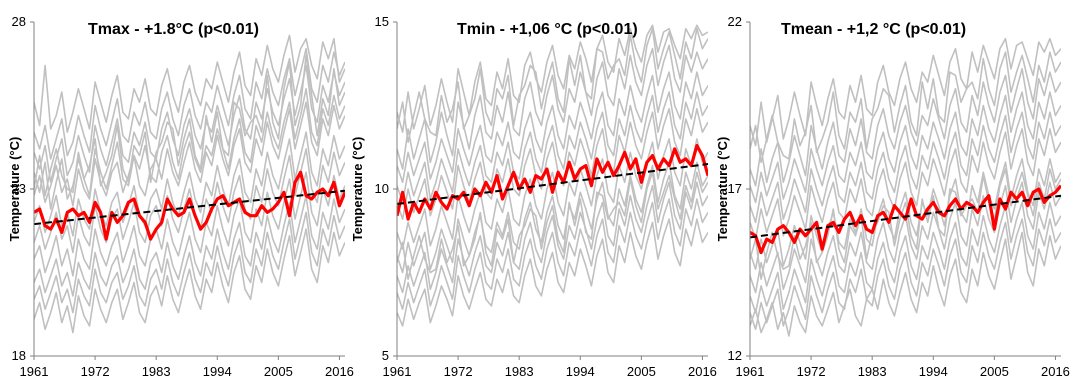  What do you see at coordinates (382, 188) in the screenshot?
I see `y-tick-label: 10` at bounding box center [382, 188].